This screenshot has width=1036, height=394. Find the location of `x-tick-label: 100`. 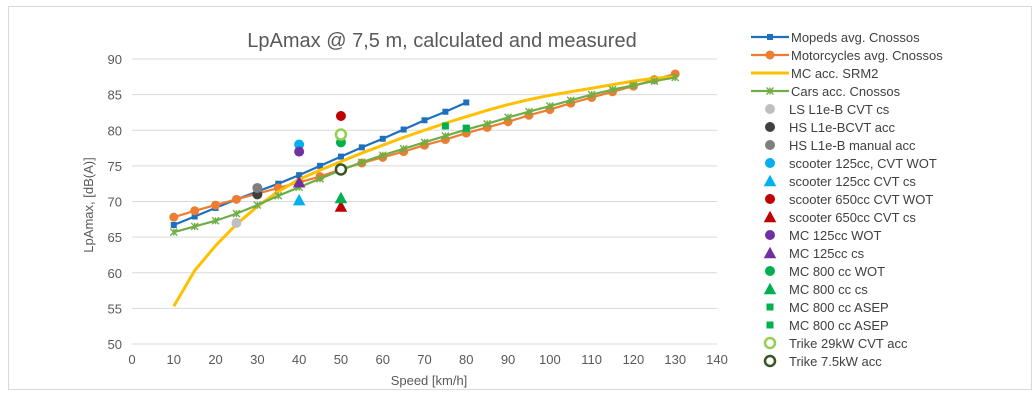

x-tick-label: 100 is located at coordinates (550, 359).